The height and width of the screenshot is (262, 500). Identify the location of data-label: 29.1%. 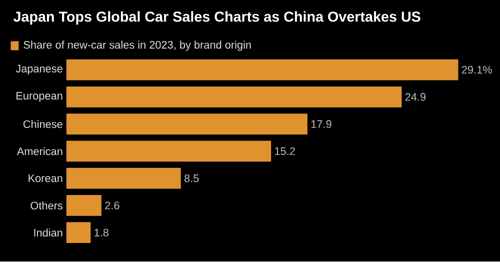
(477, 70).